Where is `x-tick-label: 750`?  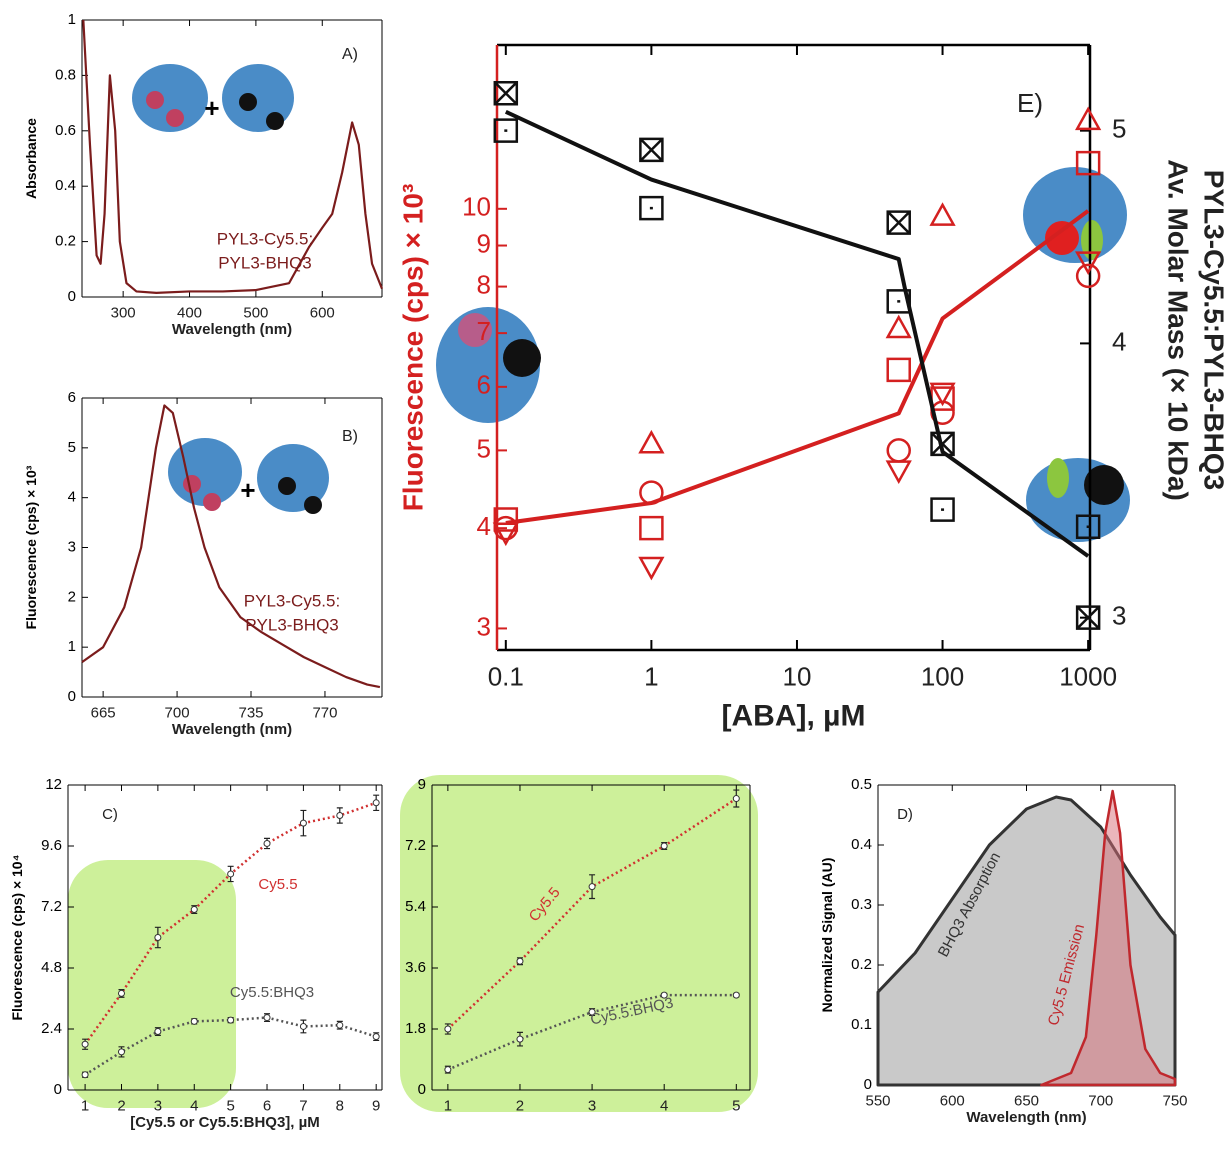
x-tick-label: 750 is located at coordinates (1174, 1100).